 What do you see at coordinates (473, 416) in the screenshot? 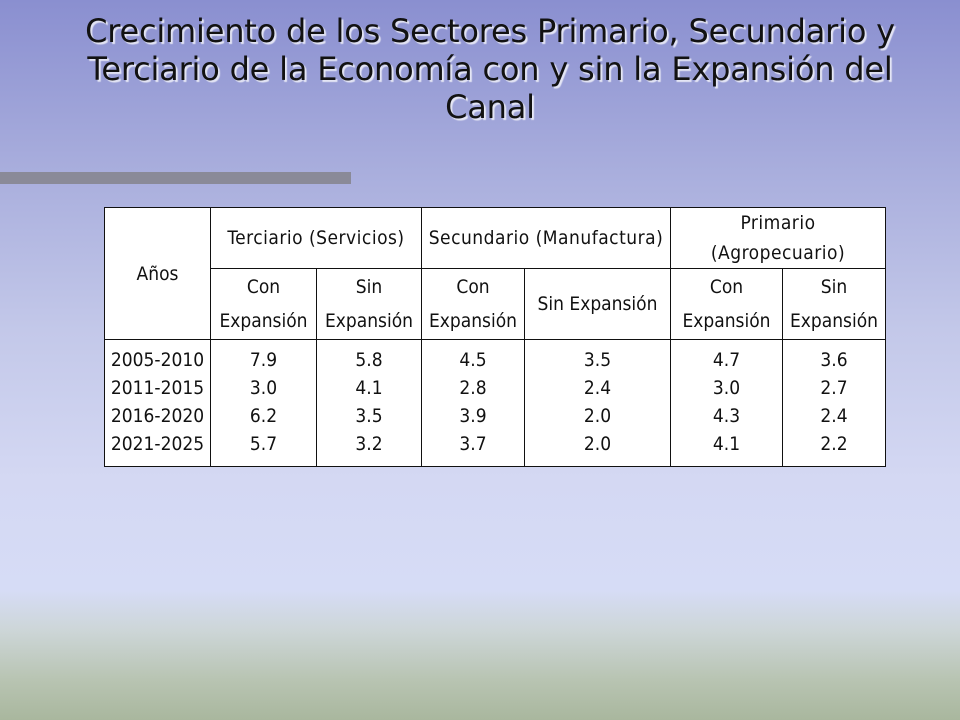
I see `value-cell: 3.9` at bounding box center [473, 416].